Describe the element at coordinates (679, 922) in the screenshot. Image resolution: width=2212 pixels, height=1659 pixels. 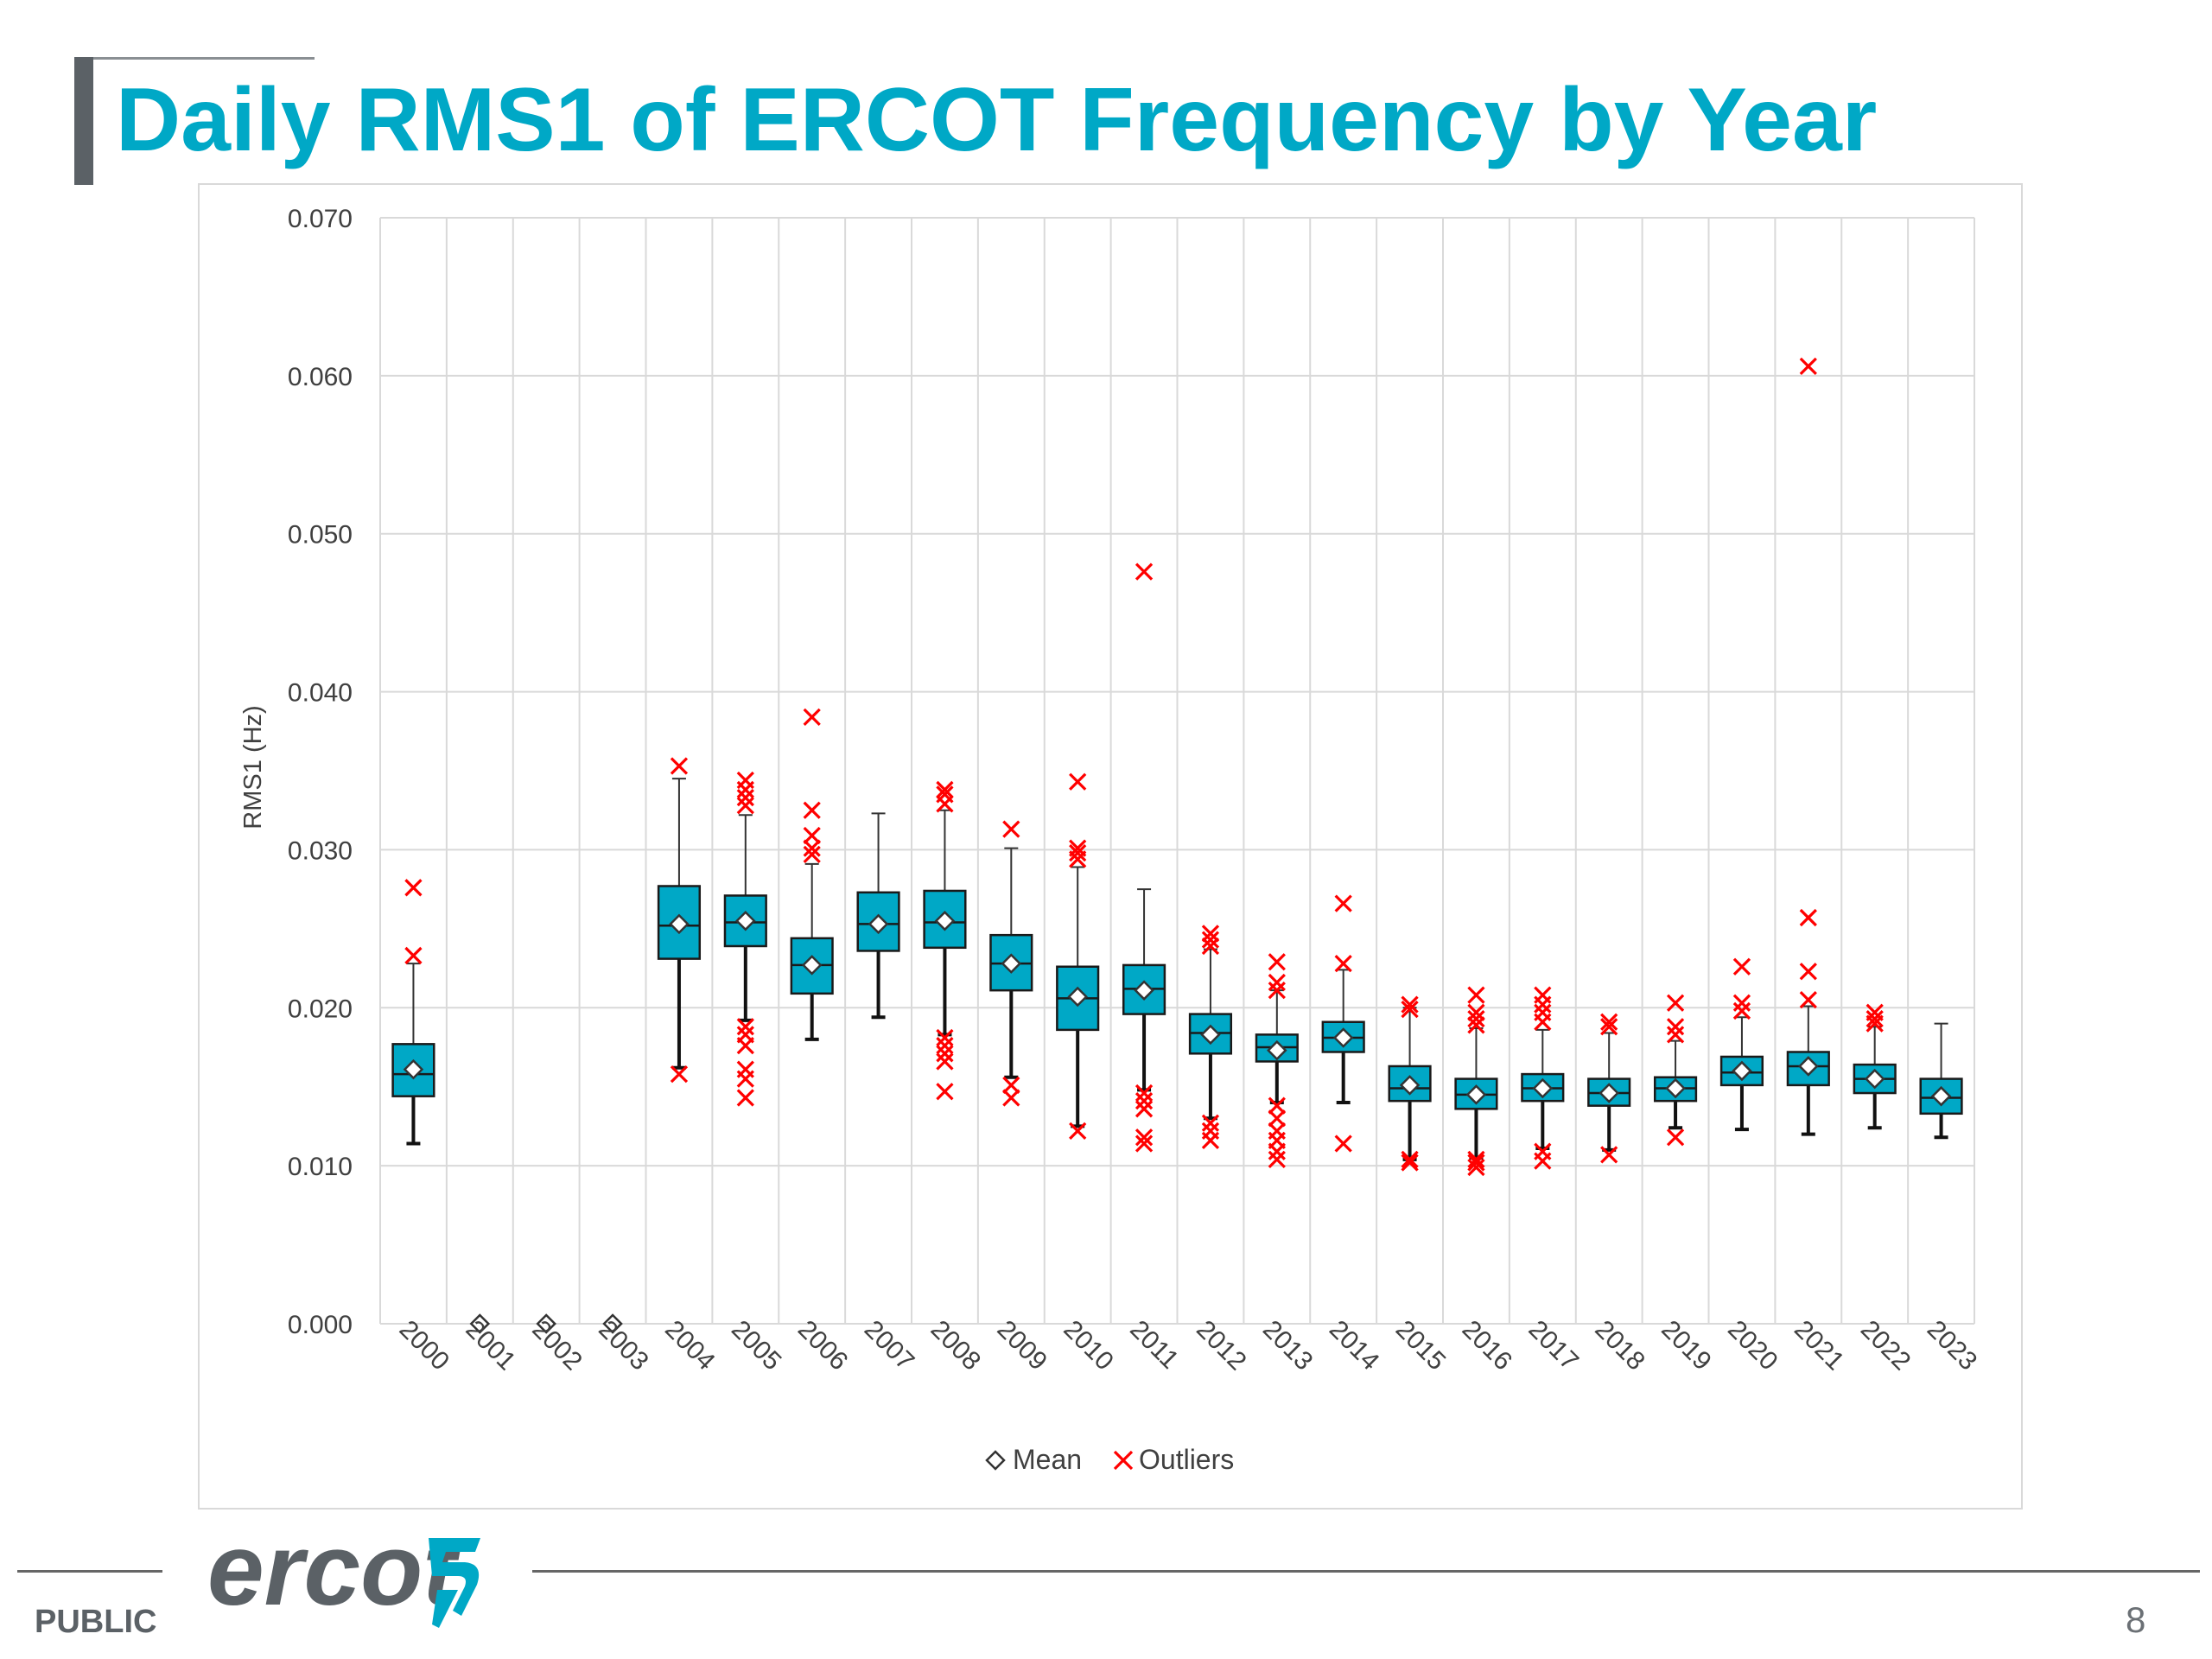
I see `box-iqr` at that location.